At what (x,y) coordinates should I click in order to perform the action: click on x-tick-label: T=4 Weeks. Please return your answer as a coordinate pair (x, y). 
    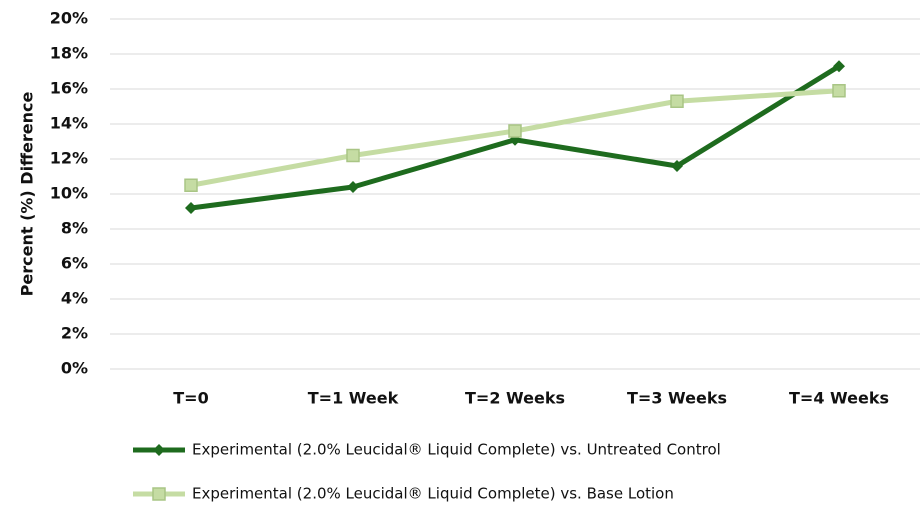
    Looking at the image, I should click on (839, 398).